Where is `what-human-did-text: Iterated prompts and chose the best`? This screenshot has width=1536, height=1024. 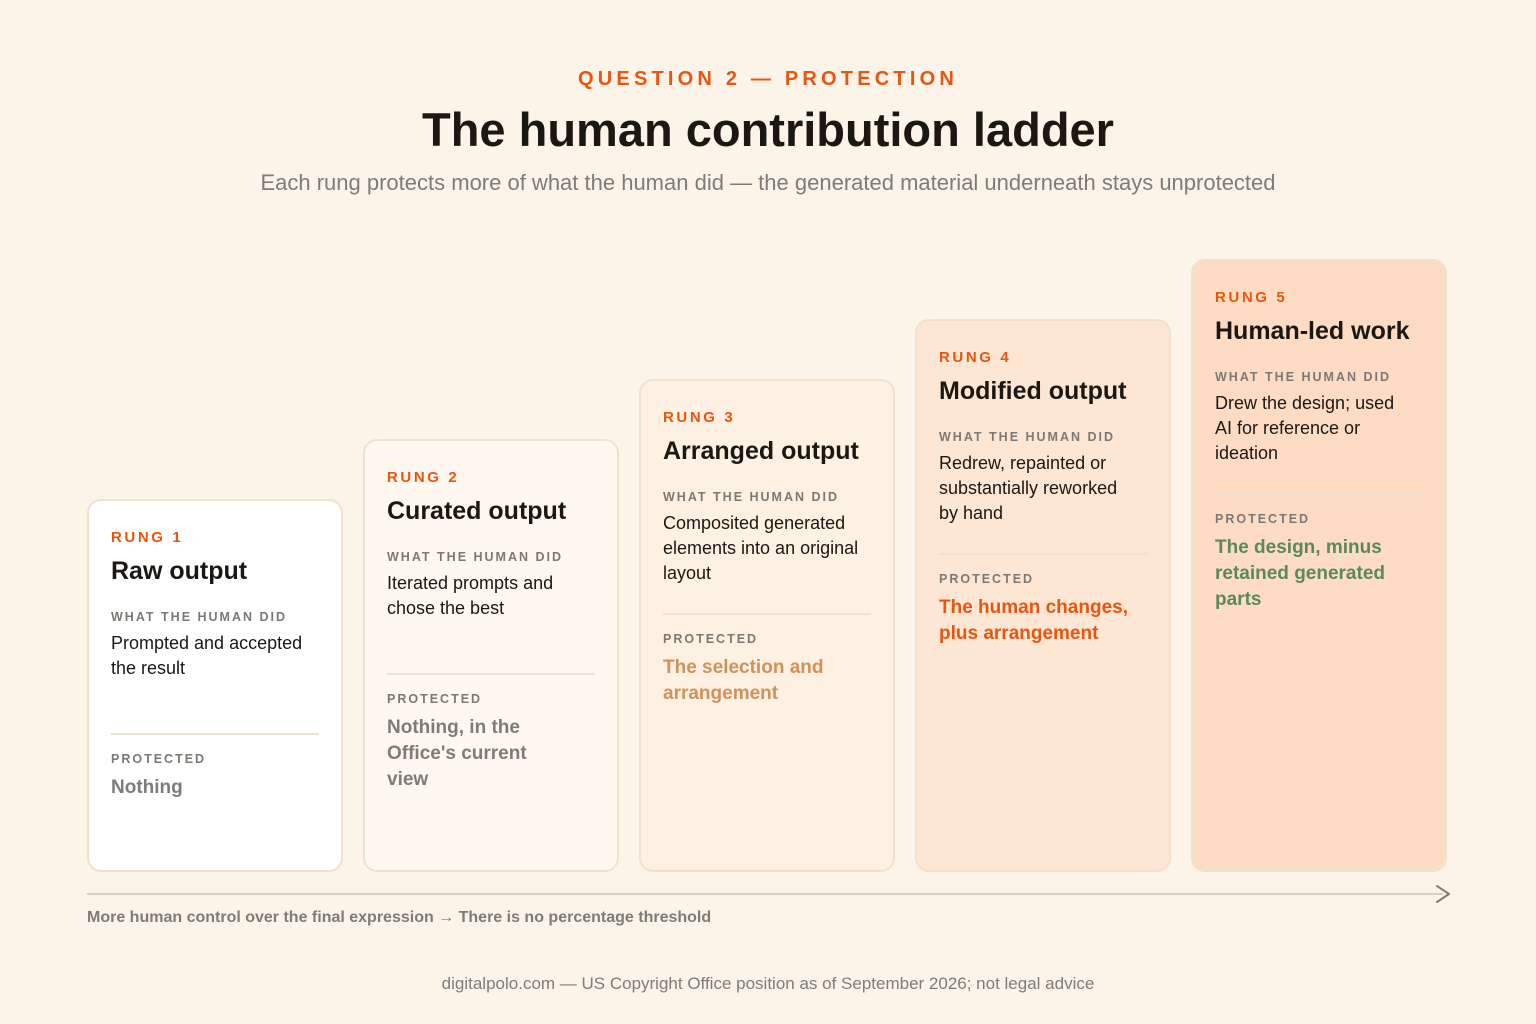 what-human-did-text: Iterated prompts and chose the best is located at coordinates (470, 595).